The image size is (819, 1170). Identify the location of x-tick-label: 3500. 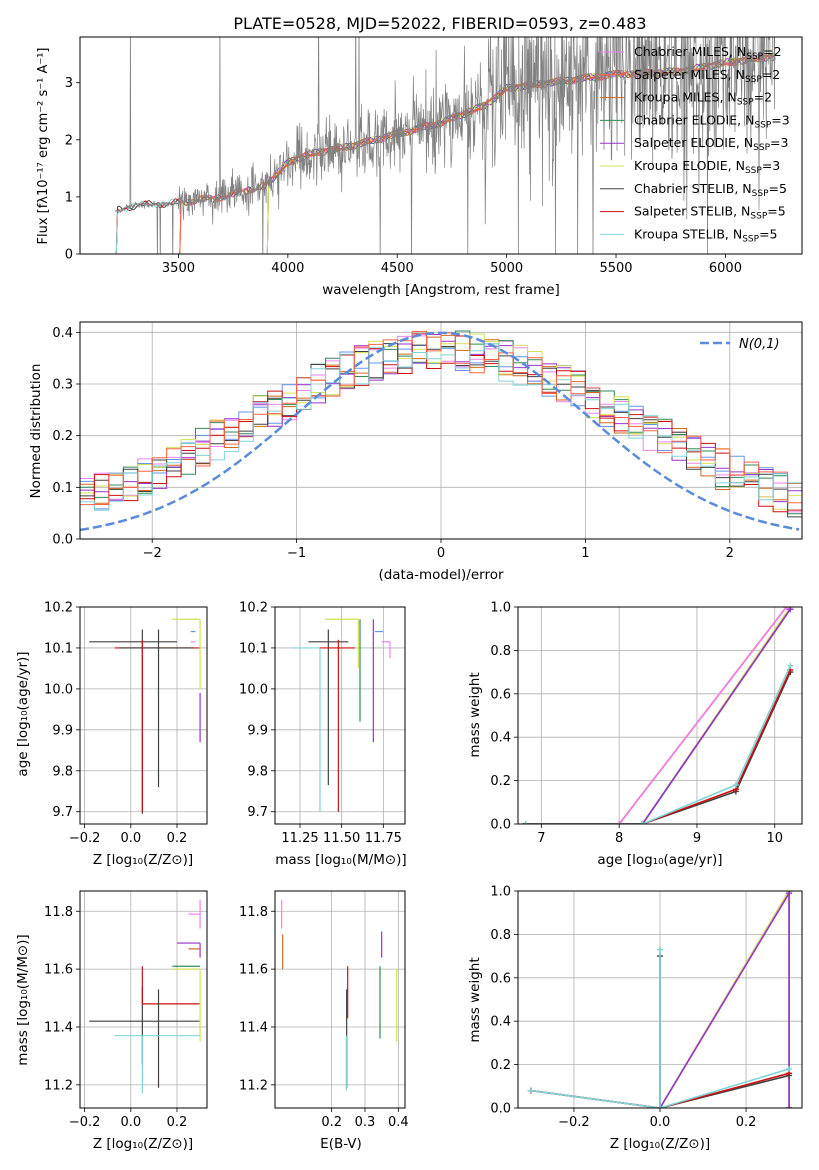
(178, 268).